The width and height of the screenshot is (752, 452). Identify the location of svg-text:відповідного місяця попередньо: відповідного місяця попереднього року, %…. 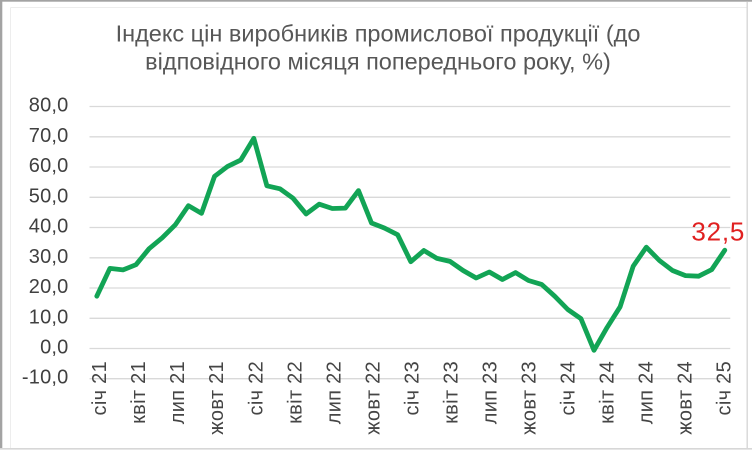
(378, 61).